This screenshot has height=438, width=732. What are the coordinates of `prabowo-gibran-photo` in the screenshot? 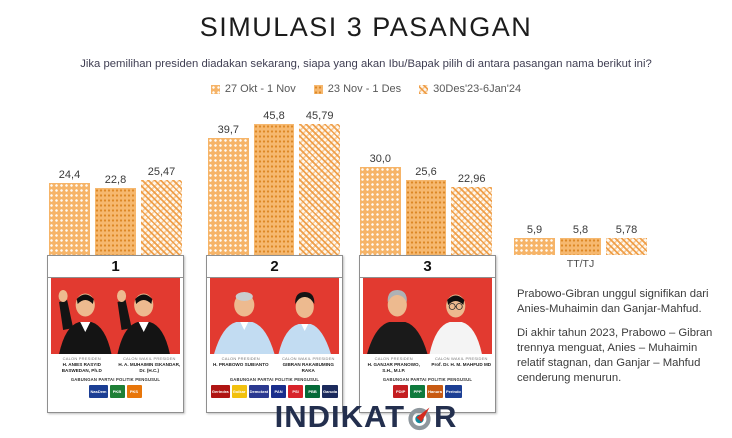 It's located at (274, 316).